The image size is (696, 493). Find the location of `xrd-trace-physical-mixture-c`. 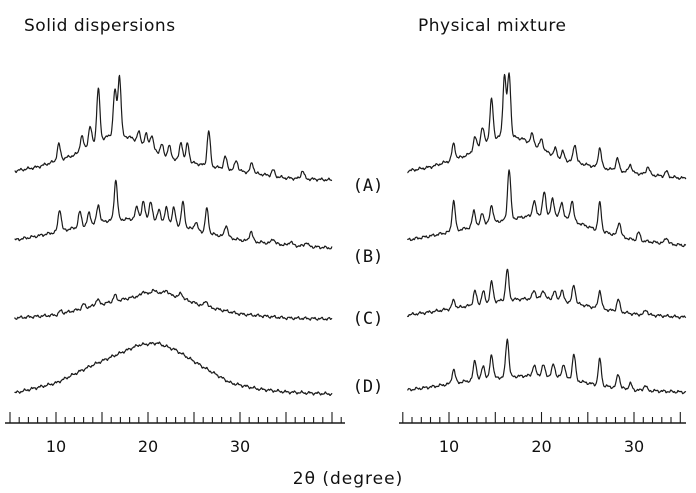

xrd-trace-physical-mixture-c is located at coordinates (546, 294).